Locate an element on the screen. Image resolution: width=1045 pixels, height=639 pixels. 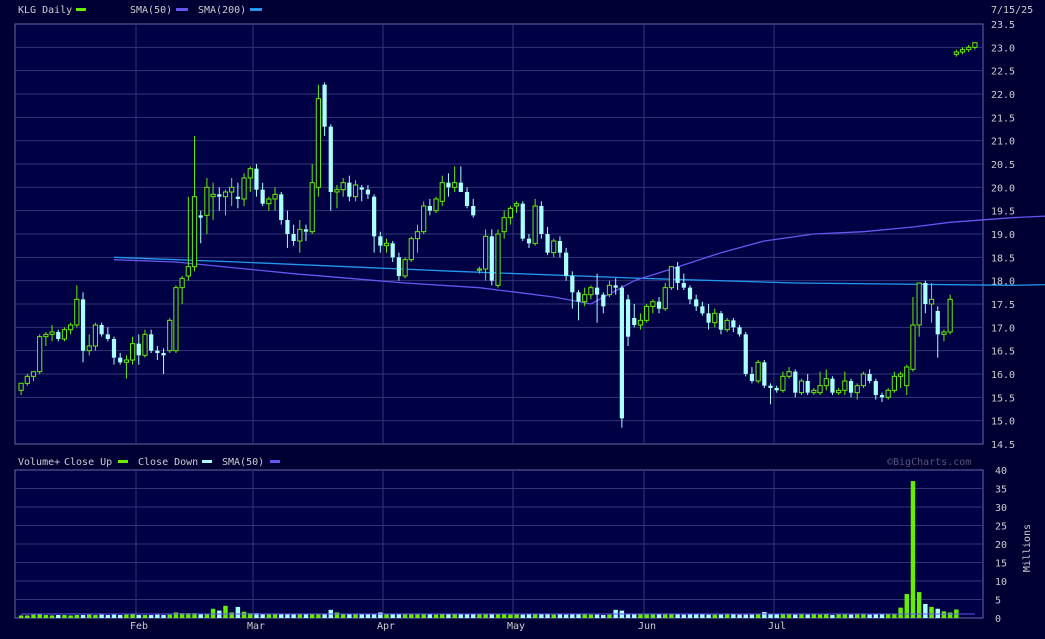
price-tick-label: 15.5 is located at coordinates (1003, 398).